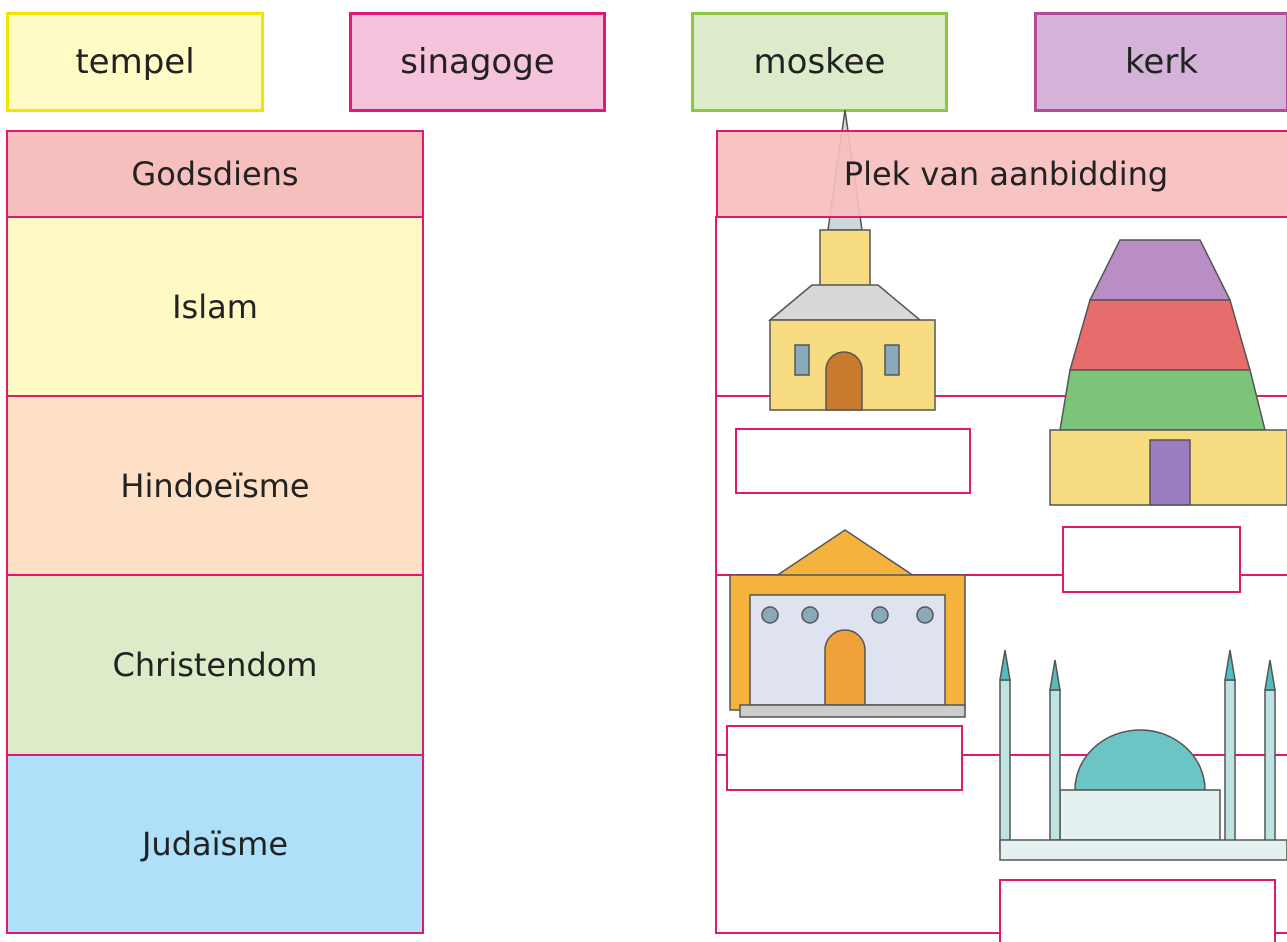 Image resolution: width=1287 pixels, height=942 pixels. What do you see at coordinates (847, 623) in the screenshot?
I see `synagogue-image` at bounding box center [847, 623].